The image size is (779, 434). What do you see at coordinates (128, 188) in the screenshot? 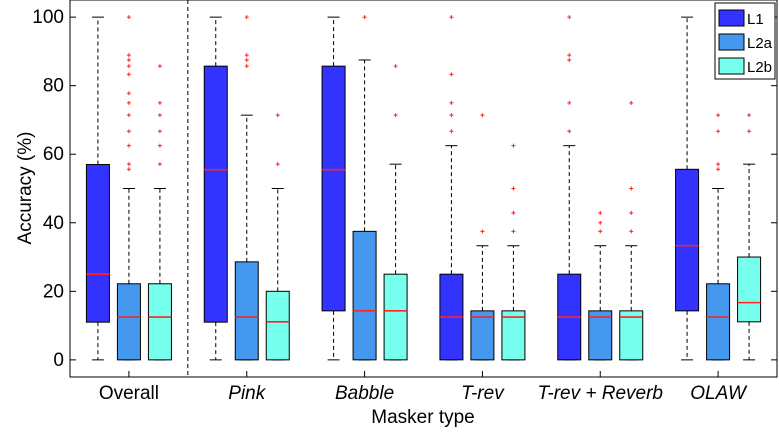
I see `box-L2a-overall` at bounding box center [128, 188].